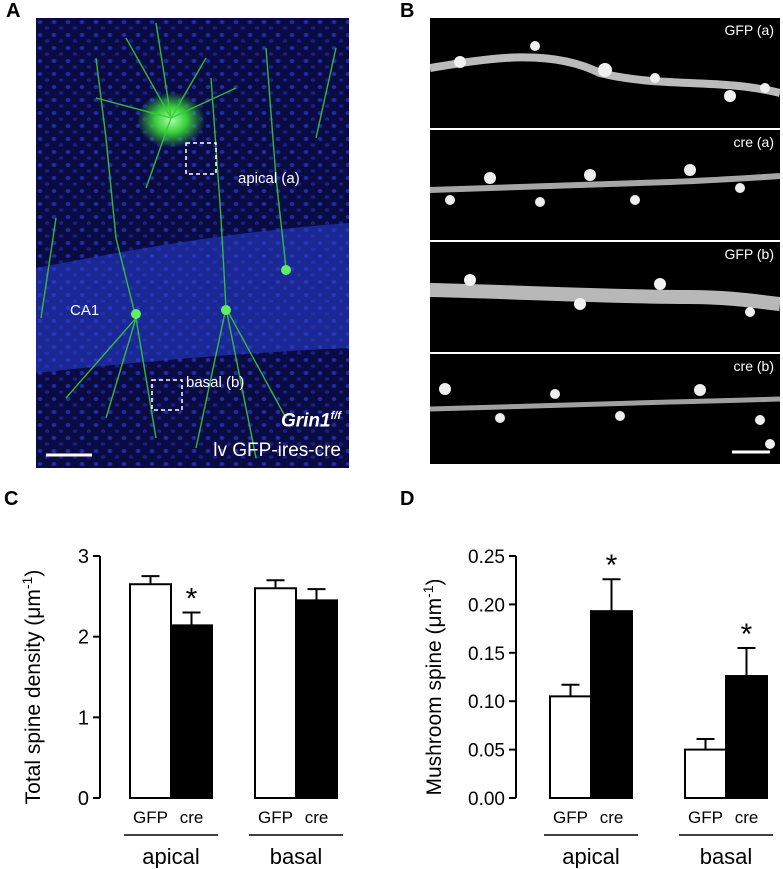 Image resolution: width=783 pixels, height=869 pixels. I want to click on y-tick-label: 3, so click(83, 557).